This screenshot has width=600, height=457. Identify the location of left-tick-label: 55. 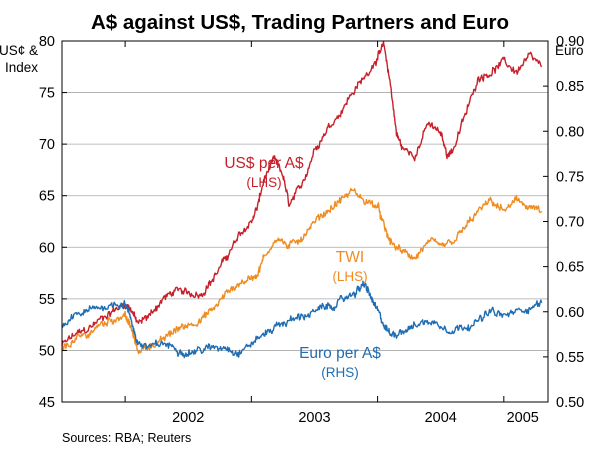
(47, 300).